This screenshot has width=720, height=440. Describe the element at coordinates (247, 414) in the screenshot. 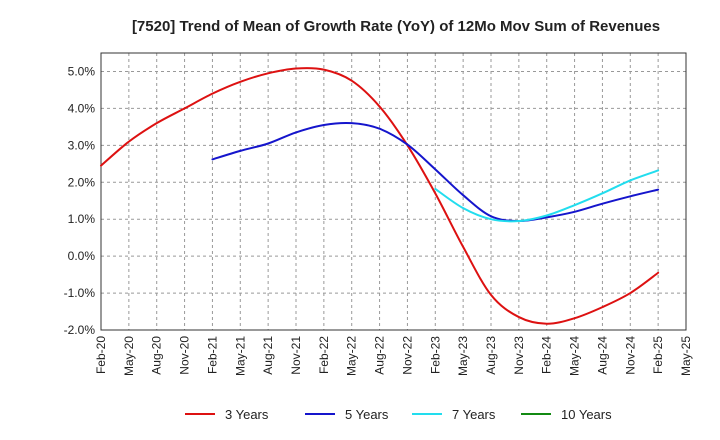

I see `legend-label-3-years: 3 Years` at that location.